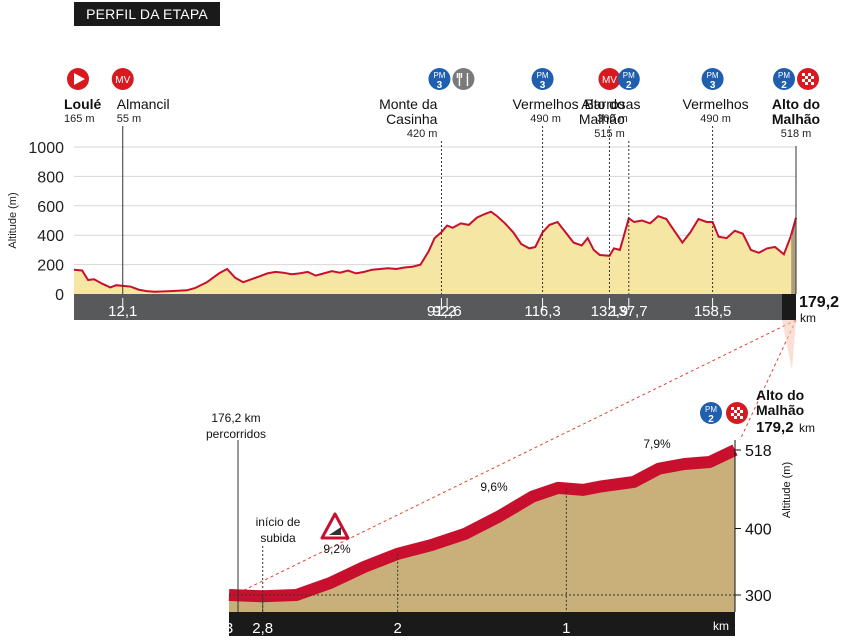 This screenshot has width=860, height=643. I want to click on km-mark-label: 91,2, so click(441, 311).